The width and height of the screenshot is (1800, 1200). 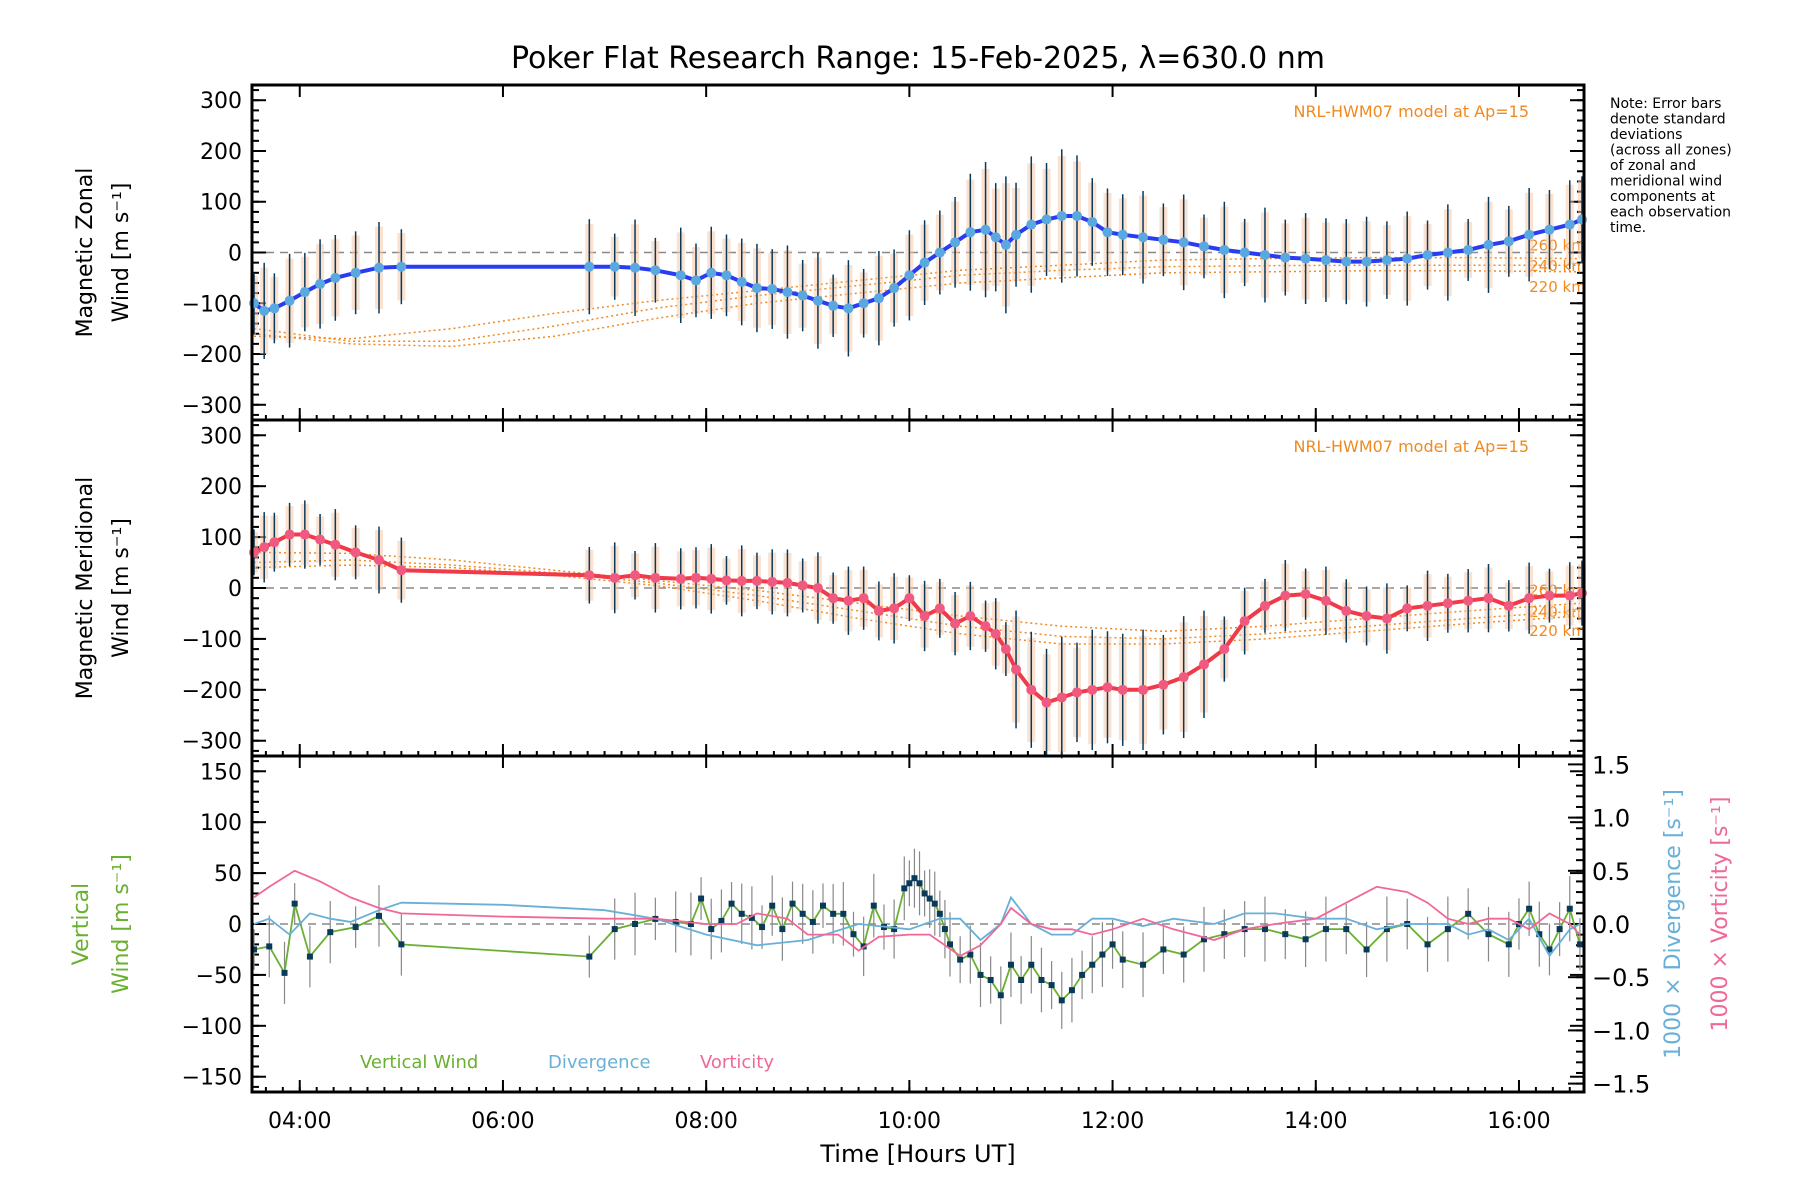 What do you see at coordinates (1611, 765) in the screenshot?
I see `right-y-tick-label: 1.5` at bounding box center [1611, 765].